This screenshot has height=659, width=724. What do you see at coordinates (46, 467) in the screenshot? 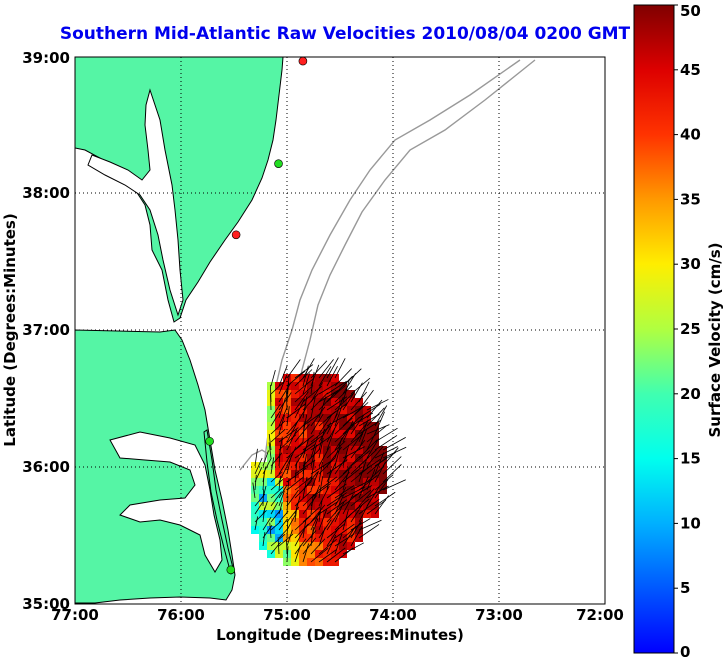
I see `y-tick-label: 36:00` at bounding box center [46, 467].